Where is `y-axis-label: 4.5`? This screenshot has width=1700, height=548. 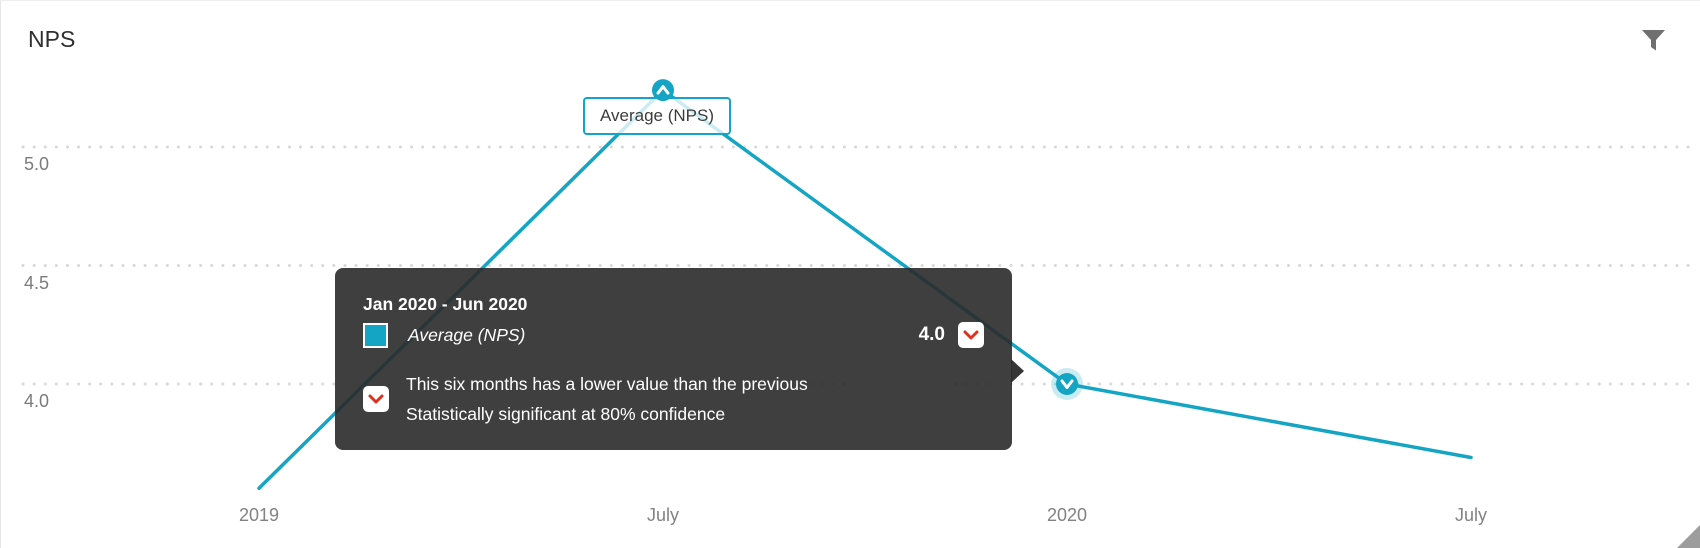 y-axis-label: 4.5 is located at coordinates (37, 282).